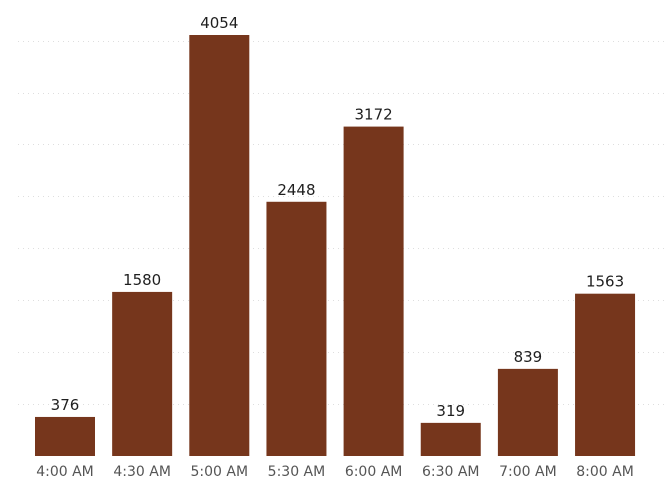  What do you see at coordinates (451, 472) in the screenshot?
I see `x-tick-label-6: 6:30 AM` at bounding box center [451, 472].